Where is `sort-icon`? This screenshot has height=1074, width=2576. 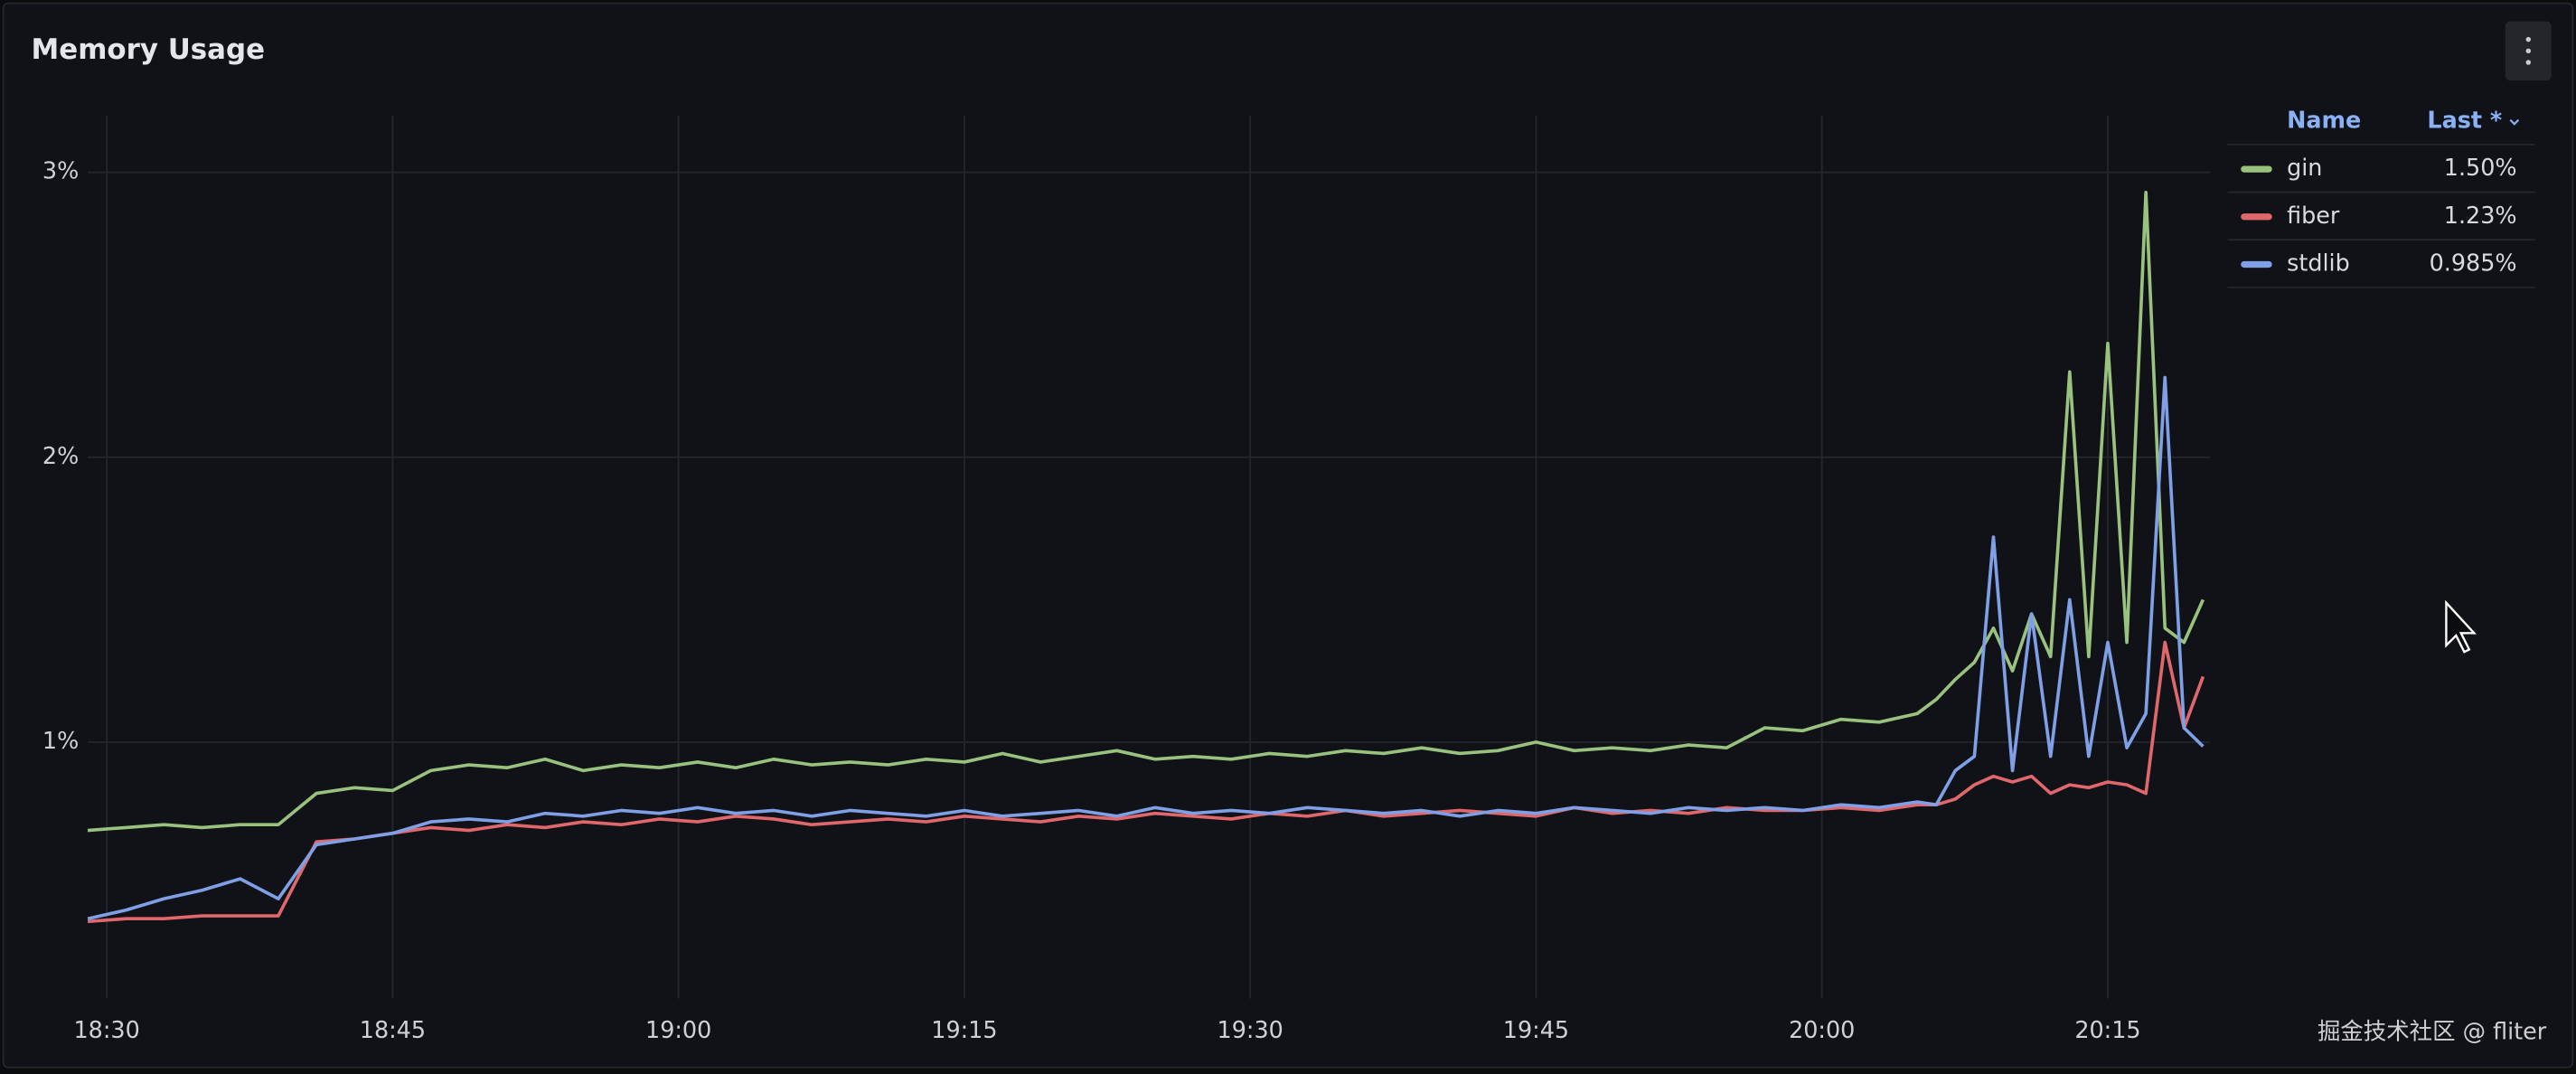 sort-icon is located at coordinates (2515, 122).